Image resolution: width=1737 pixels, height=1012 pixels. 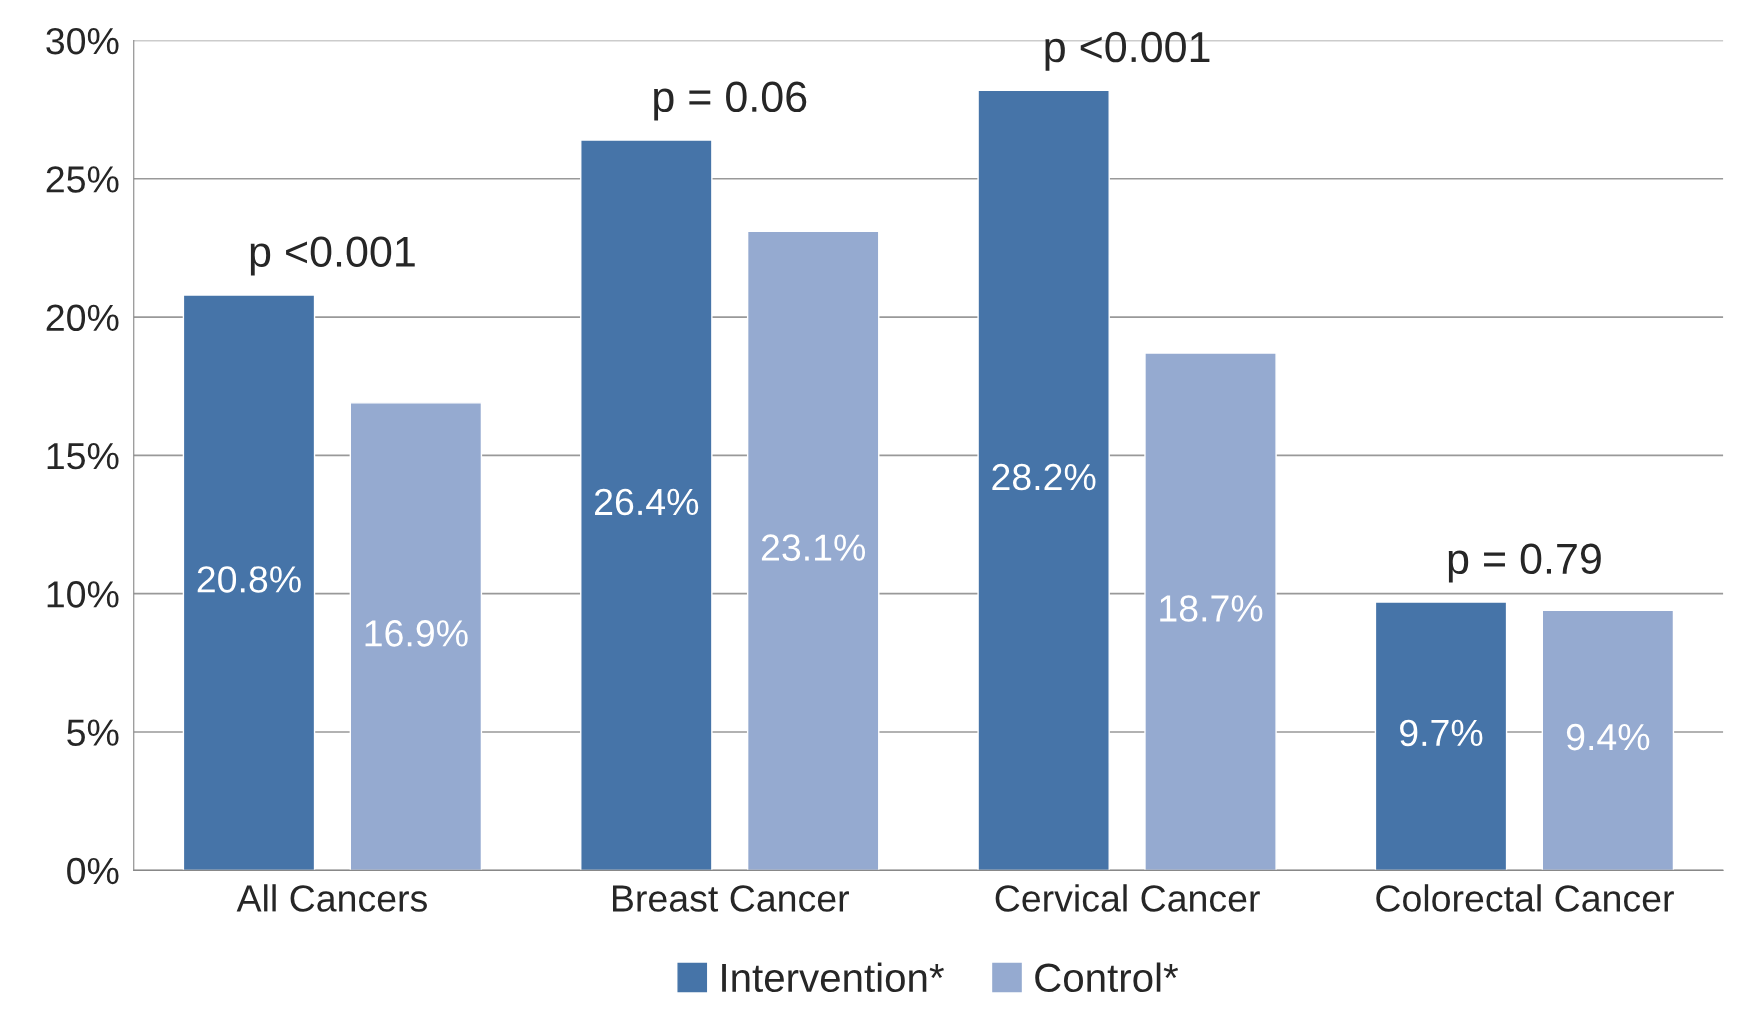 What do you see at coordinates (93, 871) in the screenshot?
I see `y-tick-label: 0%` at bounding box center [93, 871].